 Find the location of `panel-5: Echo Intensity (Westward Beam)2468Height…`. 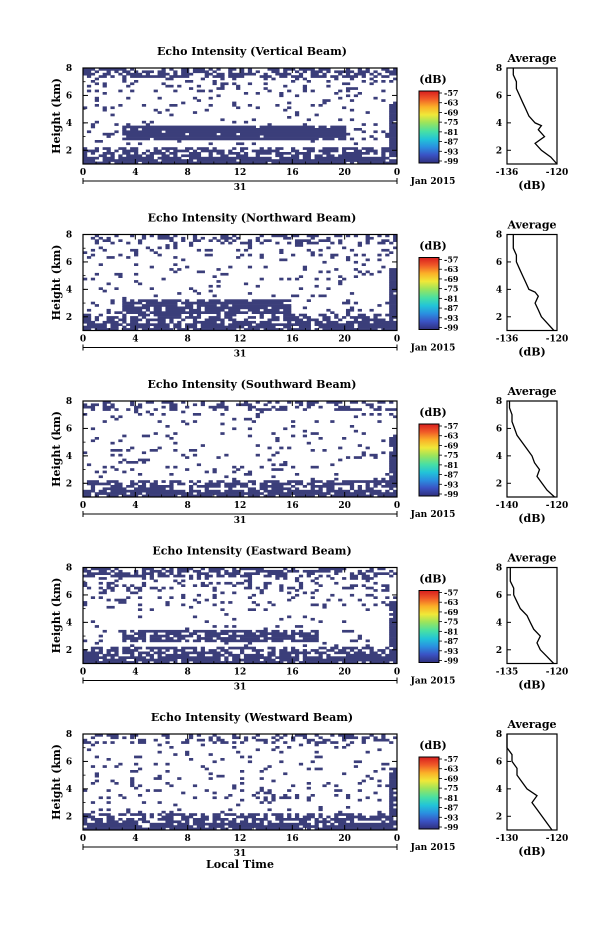

panel-5: Echo Intensity (Westward Beam)2468Height… is located at coordinates (309, 791).